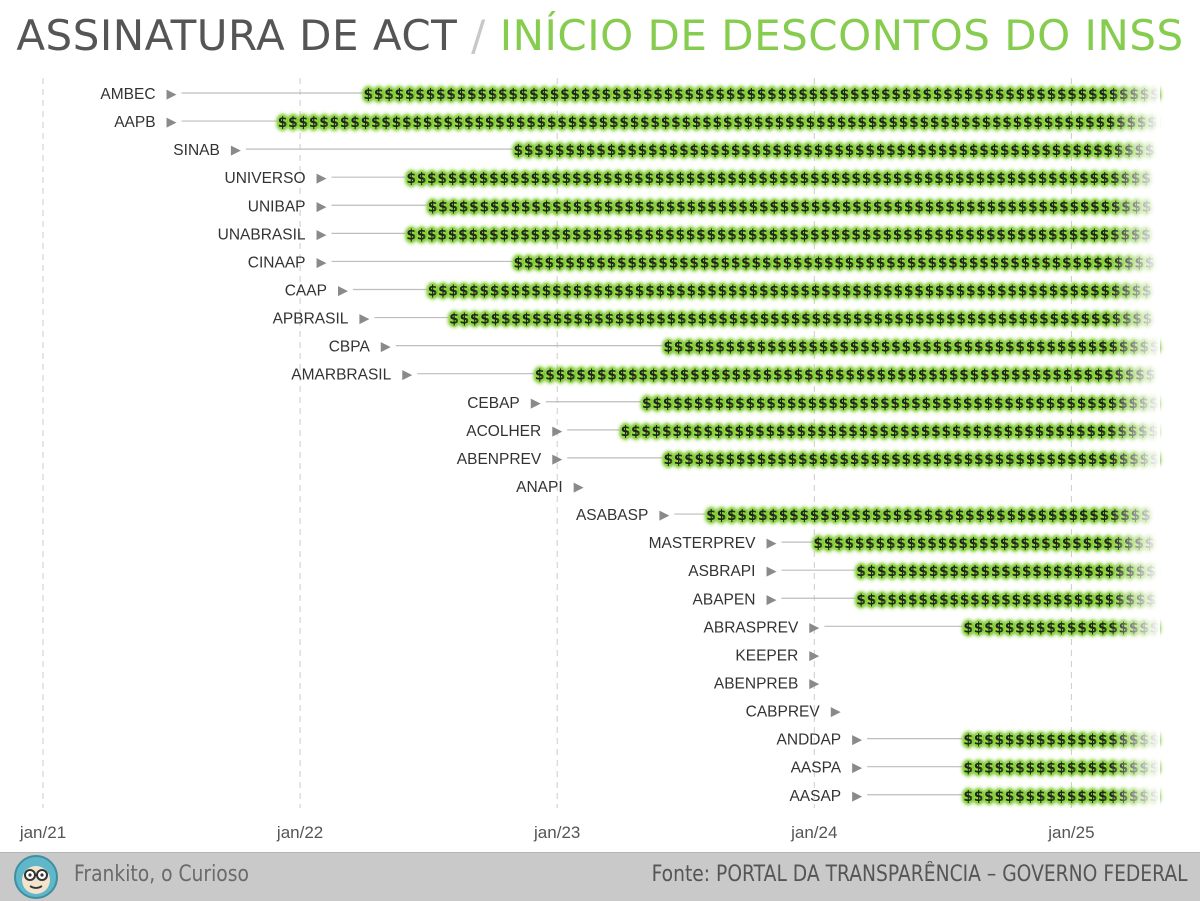 The height and width of the screenshot is (901, 1200). What do you see at coordinates (724, 599) in the screenshot?
I see `series-label: ABAPEN` at bounding box center [724, 599].